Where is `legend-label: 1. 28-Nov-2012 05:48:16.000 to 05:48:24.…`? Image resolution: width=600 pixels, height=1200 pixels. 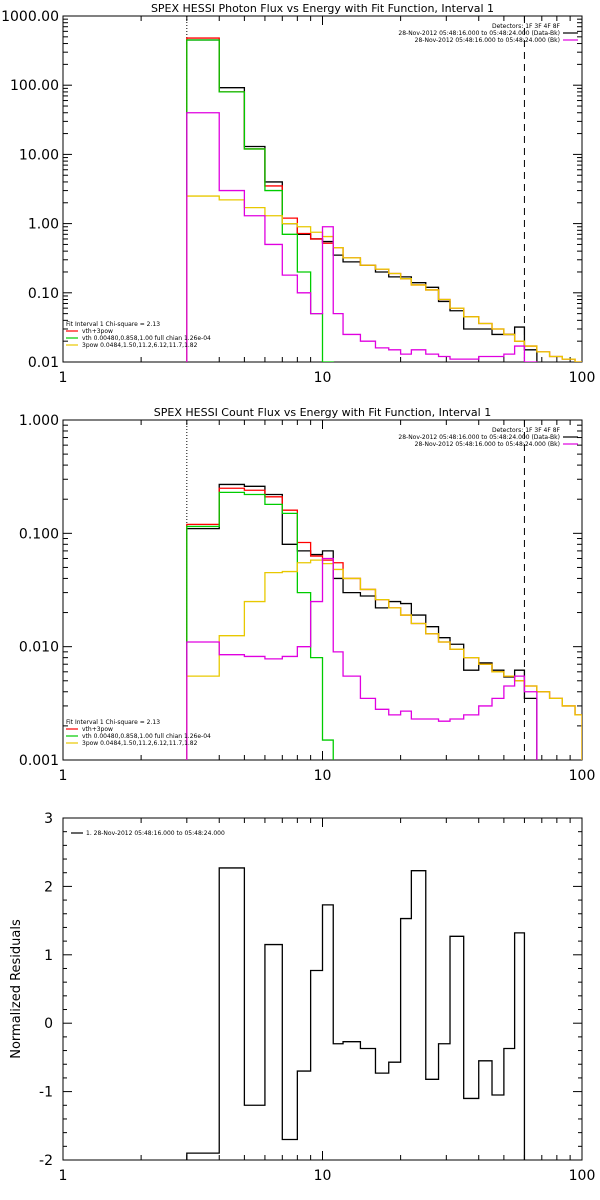
legend-label: 1. 28-Nov-2012 05:48:16.000 to 05:48:24.… is located at coordinates (155, 833).